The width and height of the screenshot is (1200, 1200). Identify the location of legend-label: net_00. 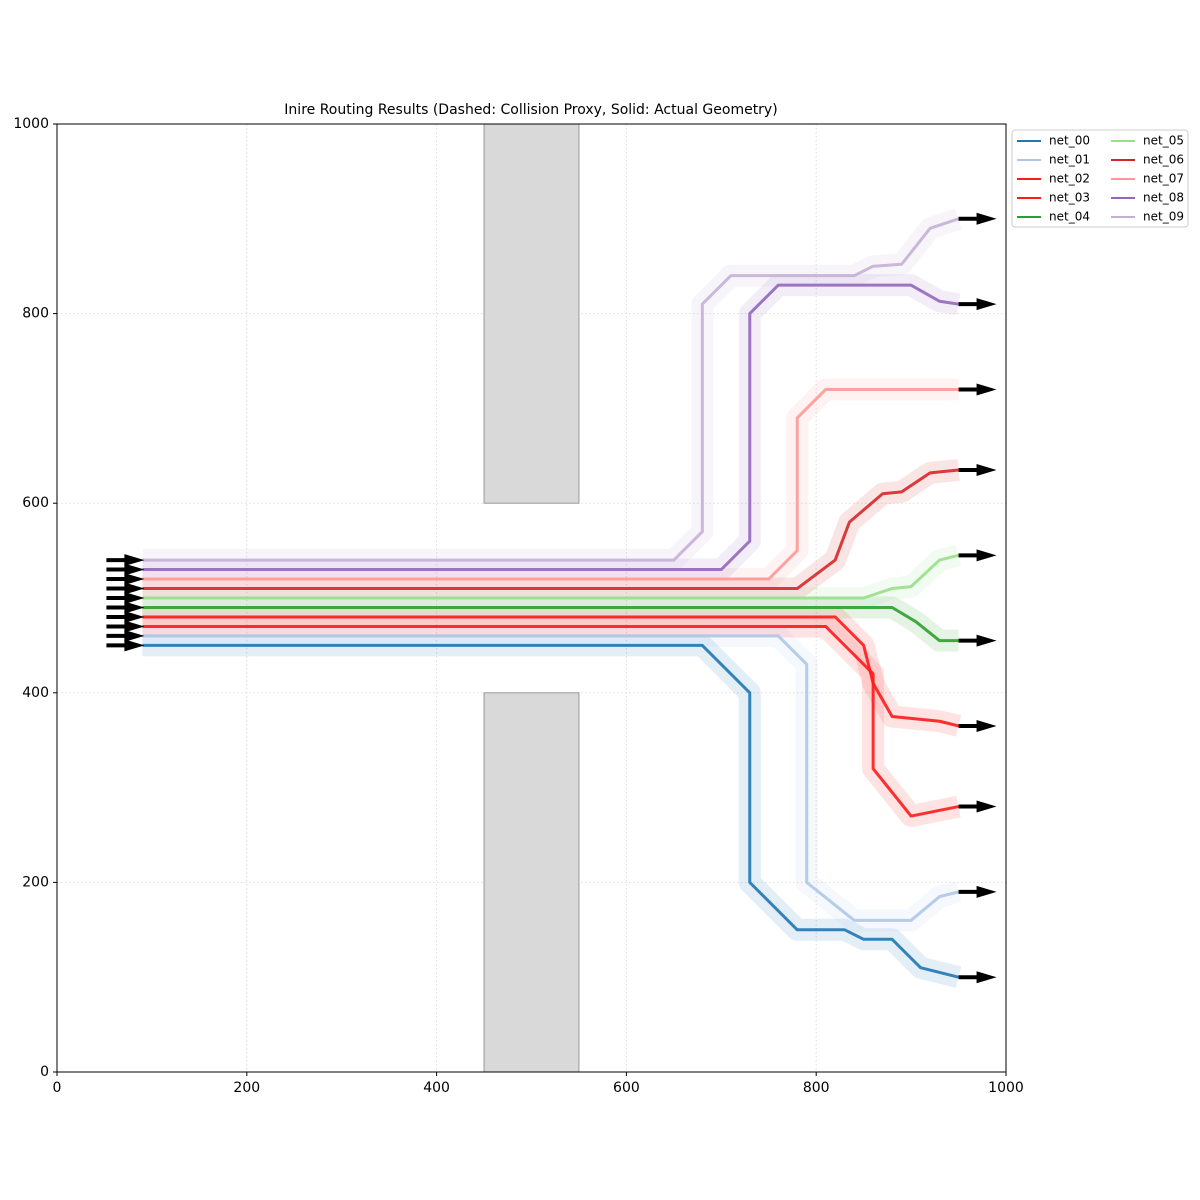
(1069, 141).